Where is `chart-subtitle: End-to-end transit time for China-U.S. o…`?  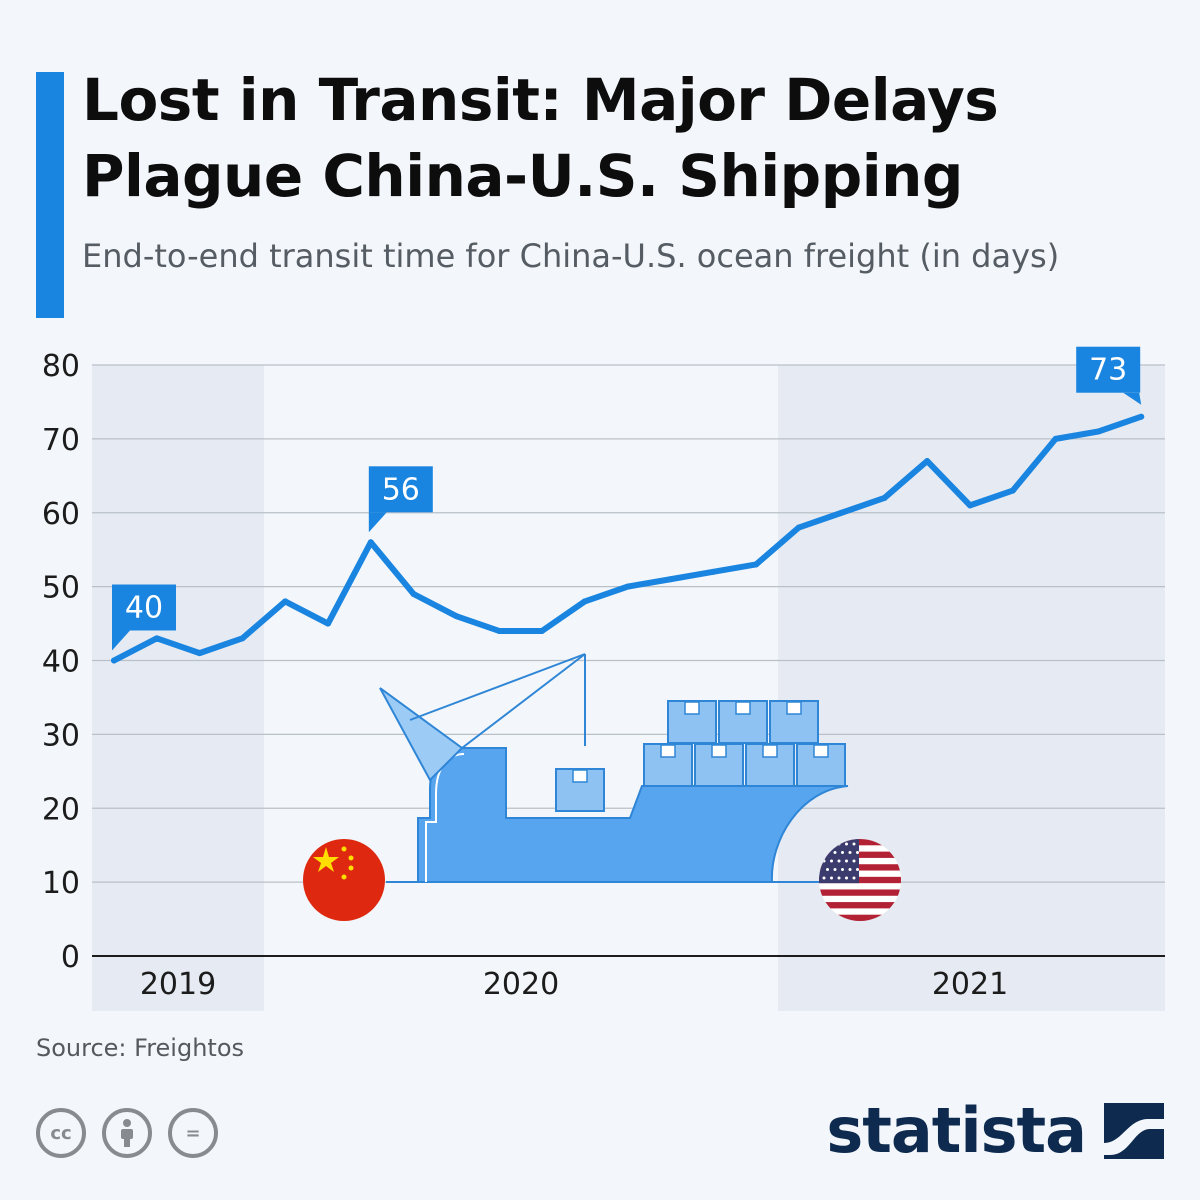
chart-subtitle: End-to-end transit time for China-U.S. o… is located at coordinates (571, 256).